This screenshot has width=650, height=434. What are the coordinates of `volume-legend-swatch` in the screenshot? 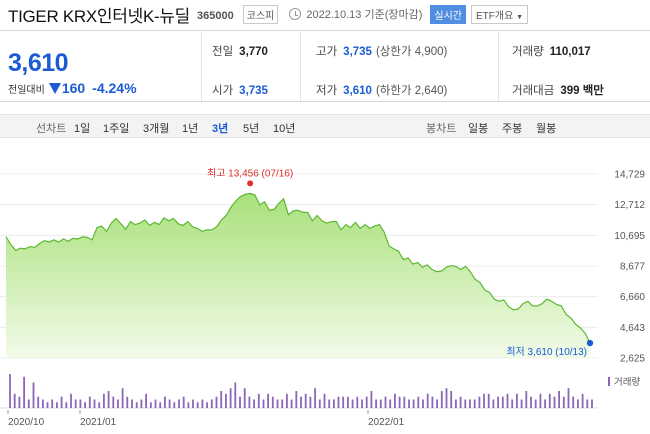 It's located at (609, 381).